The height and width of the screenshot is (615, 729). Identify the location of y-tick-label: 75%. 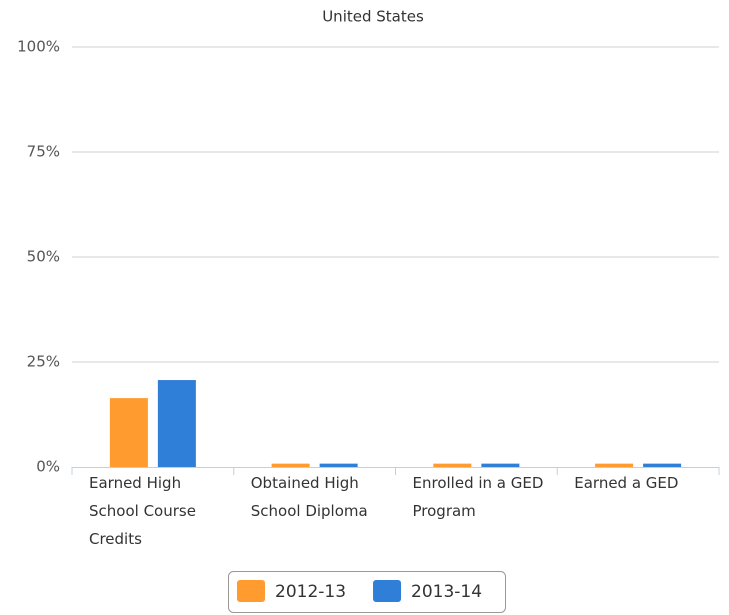
(43, 152).